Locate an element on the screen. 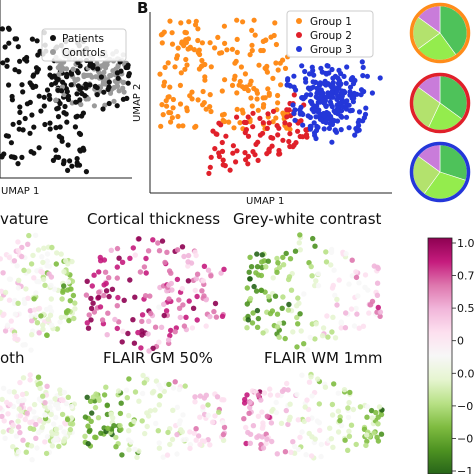  map-title-grey-white-contrast: Grey-white contrast is located at coordinates (307, 219).